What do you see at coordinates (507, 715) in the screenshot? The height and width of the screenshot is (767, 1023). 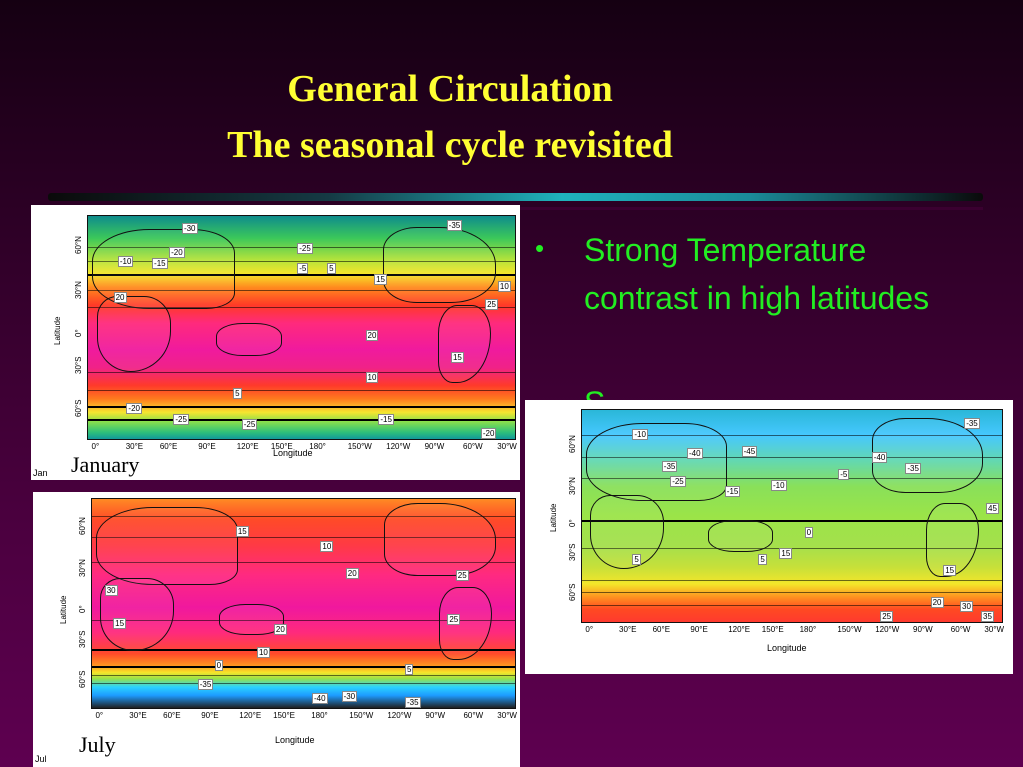 I see `july-lon-tick: 30°W` at bounding box center [507, 715].